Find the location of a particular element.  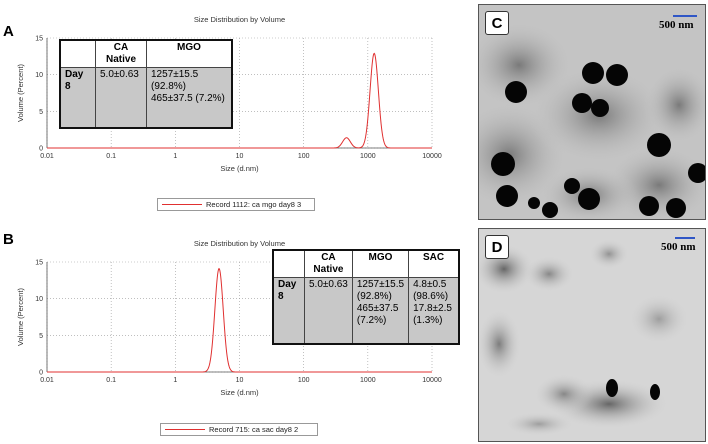

table-b-day: Day 8 is located at coordinates (288, 310).